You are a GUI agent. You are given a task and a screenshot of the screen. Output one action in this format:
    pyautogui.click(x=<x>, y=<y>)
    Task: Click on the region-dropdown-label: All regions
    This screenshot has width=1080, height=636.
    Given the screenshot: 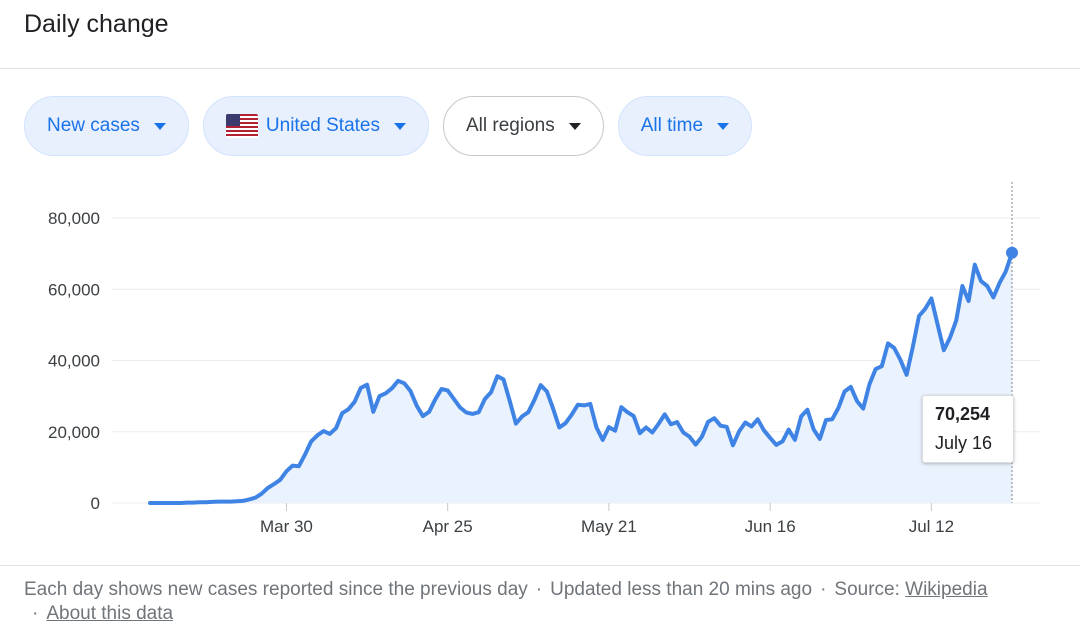 What is the action you would take?
    pyautogui.click(x=510, y=125)
    